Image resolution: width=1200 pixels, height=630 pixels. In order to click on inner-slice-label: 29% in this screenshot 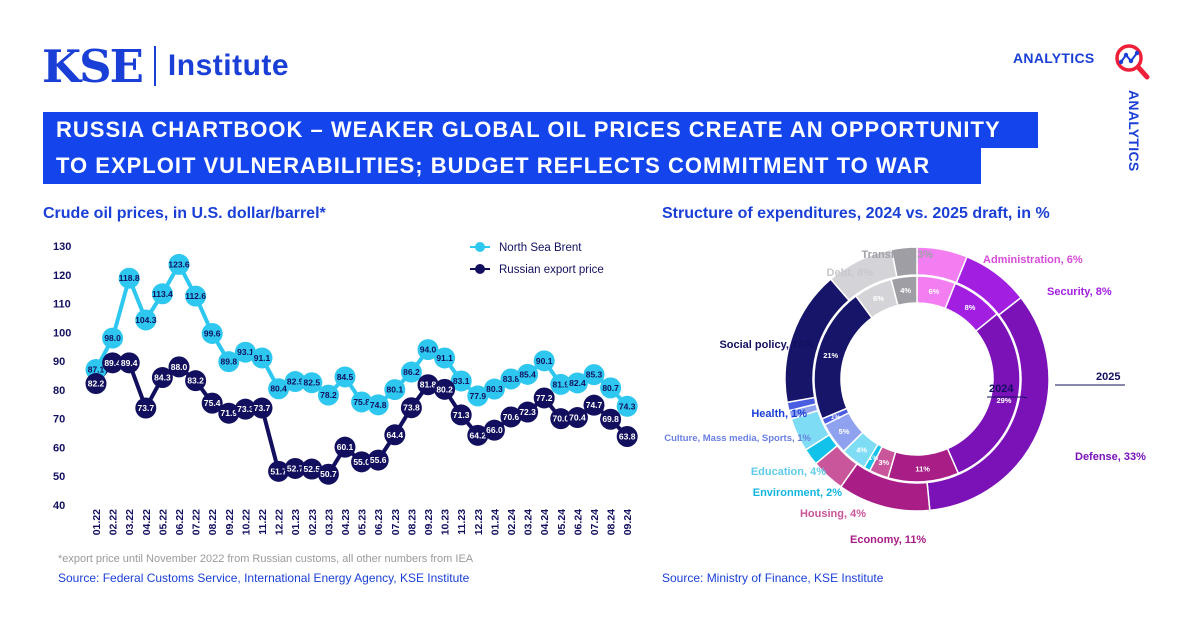, I will do `click(1003, 400)`.